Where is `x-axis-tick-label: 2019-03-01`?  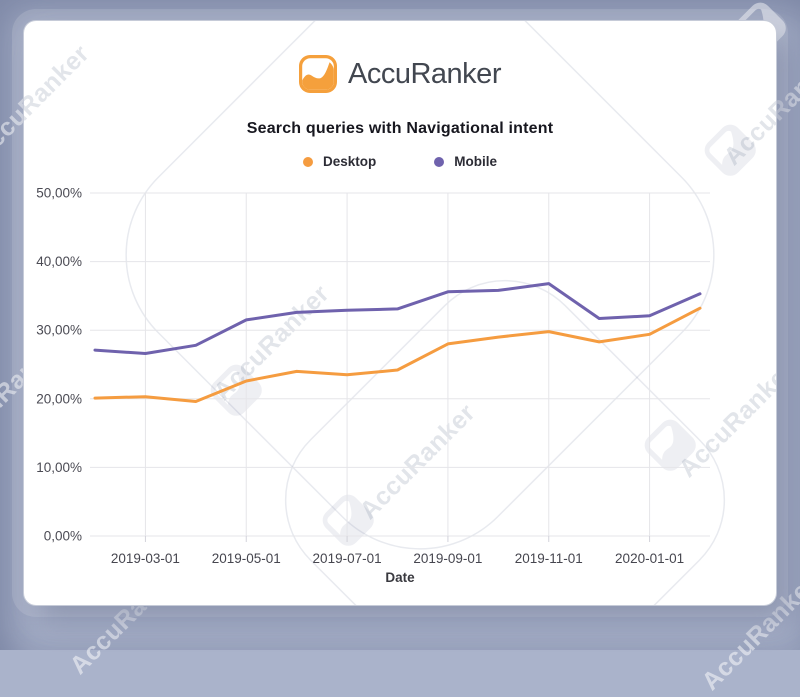
x-axis-tick-label: 2019-03-01 is located at coordinates (145, 558).